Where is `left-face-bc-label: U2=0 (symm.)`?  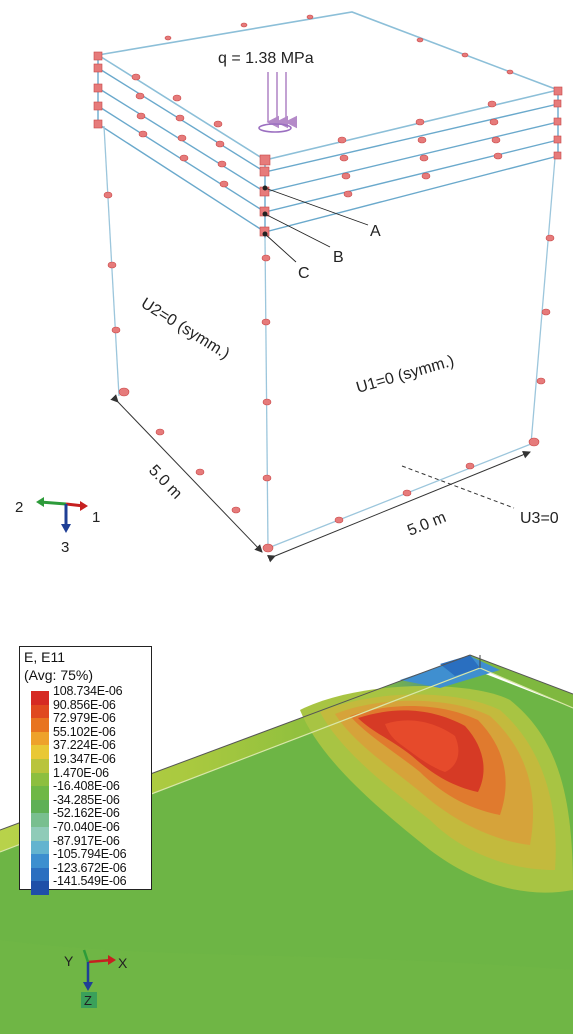 left-face-bc-label: U2=0 (symm.) is located at coordinates (185, 329).